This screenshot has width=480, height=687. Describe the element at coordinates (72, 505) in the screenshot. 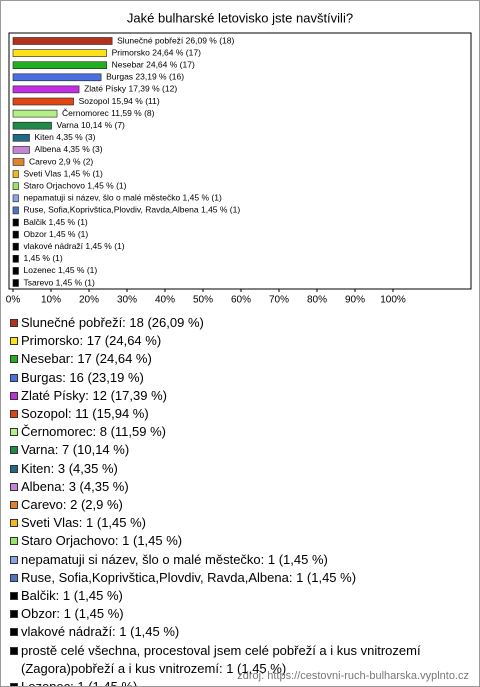

I see `legend-label: Carevo: 2 (2,9 %)` at that location.